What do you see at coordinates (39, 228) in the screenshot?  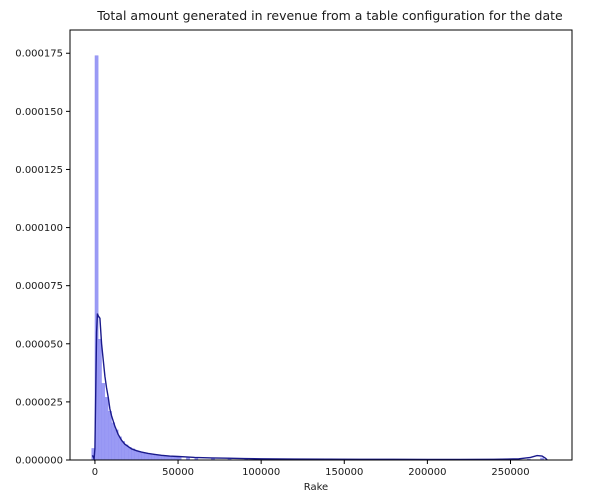 I see `y-tick-label: 0.000100` at bounding box center [39, 228].